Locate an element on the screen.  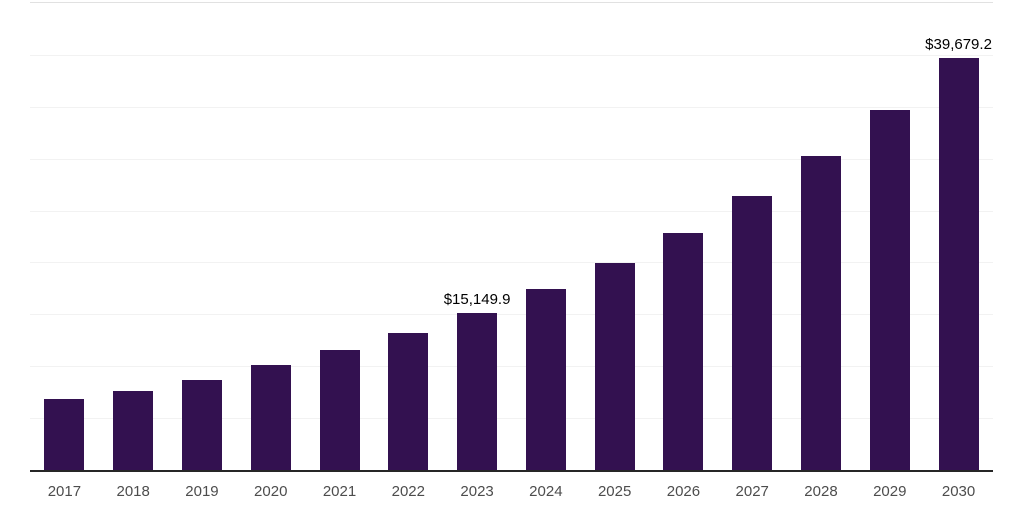
bar-2021 is located at coordinates (339, 409).